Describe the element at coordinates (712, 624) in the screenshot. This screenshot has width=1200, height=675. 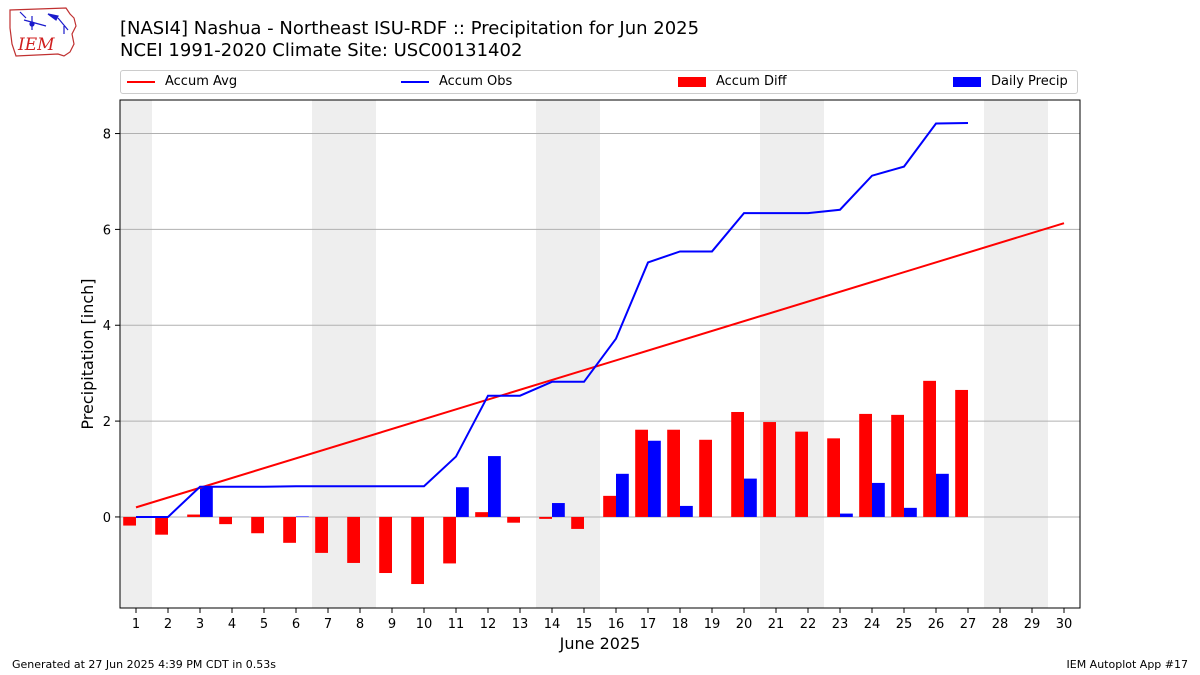
I see `x-tick-label: 19` at that location.